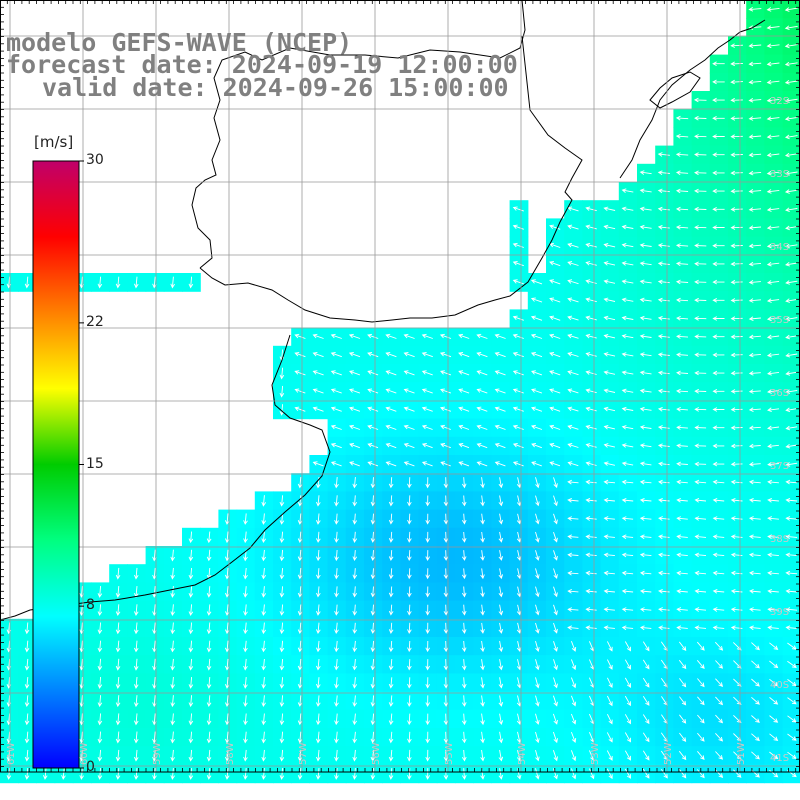  I want to click on colorbar-tick-label: 8, so click(90, 605).